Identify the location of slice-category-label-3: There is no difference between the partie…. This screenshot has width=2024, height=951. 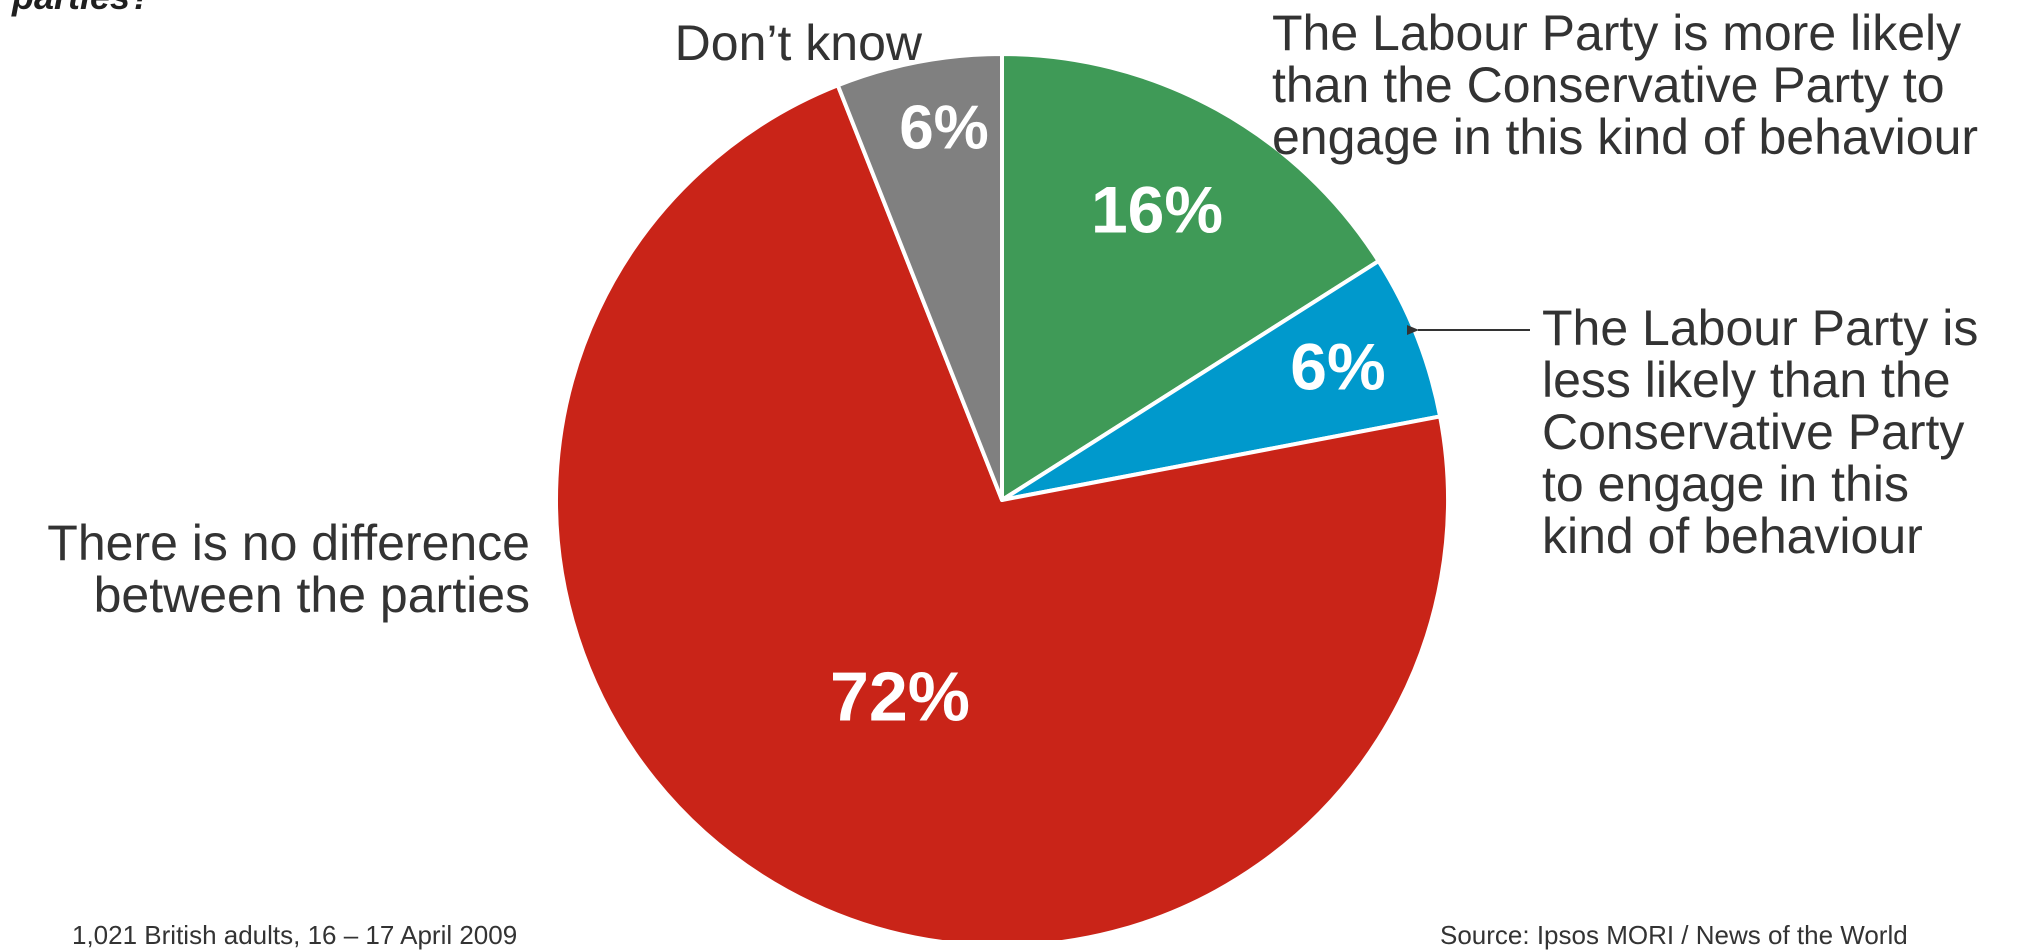
(288, 569).